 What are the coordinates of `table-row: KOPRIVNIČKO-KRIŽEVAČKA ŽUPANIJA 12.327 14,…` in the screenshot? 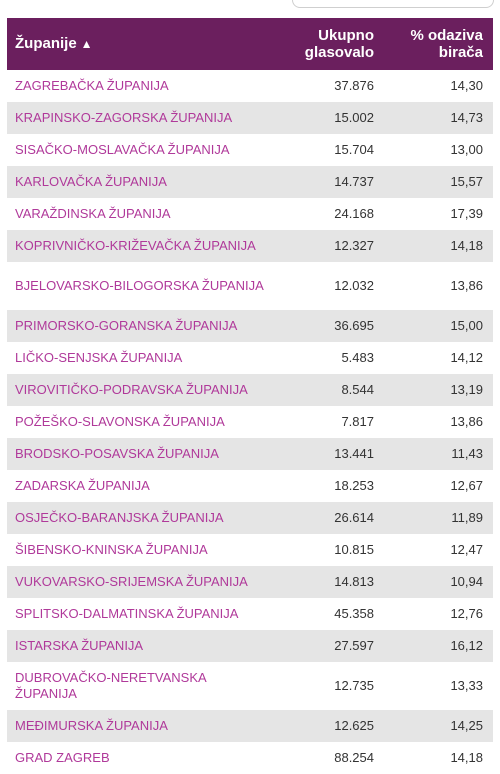 It's located at (250, 246).